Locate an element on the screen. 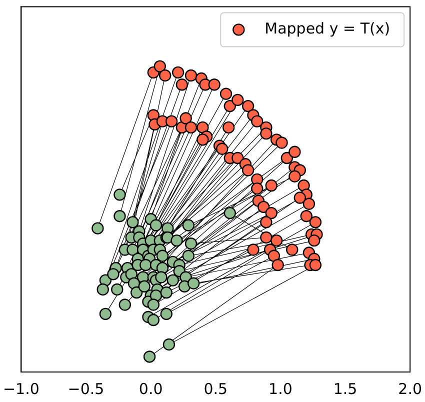 This screenshot has height=402, width=425. x-tick-label: −1.0 is located at coordinates (21, 389).